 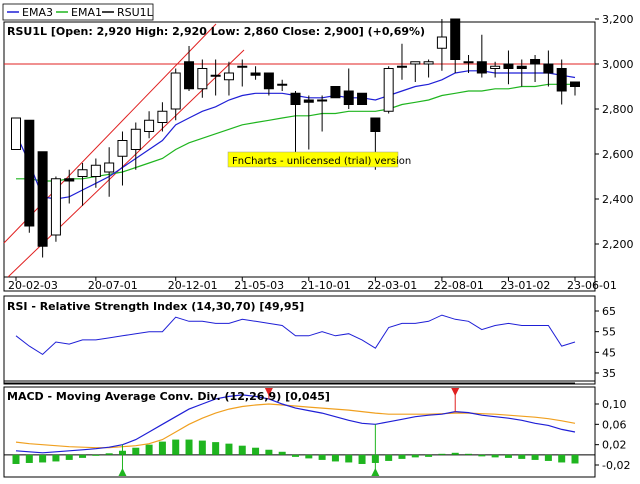 What do you see at coordinates (618, 19) in the screenshot?
I see `y-tick-label: 3,200` at bounding box center [618, 19].